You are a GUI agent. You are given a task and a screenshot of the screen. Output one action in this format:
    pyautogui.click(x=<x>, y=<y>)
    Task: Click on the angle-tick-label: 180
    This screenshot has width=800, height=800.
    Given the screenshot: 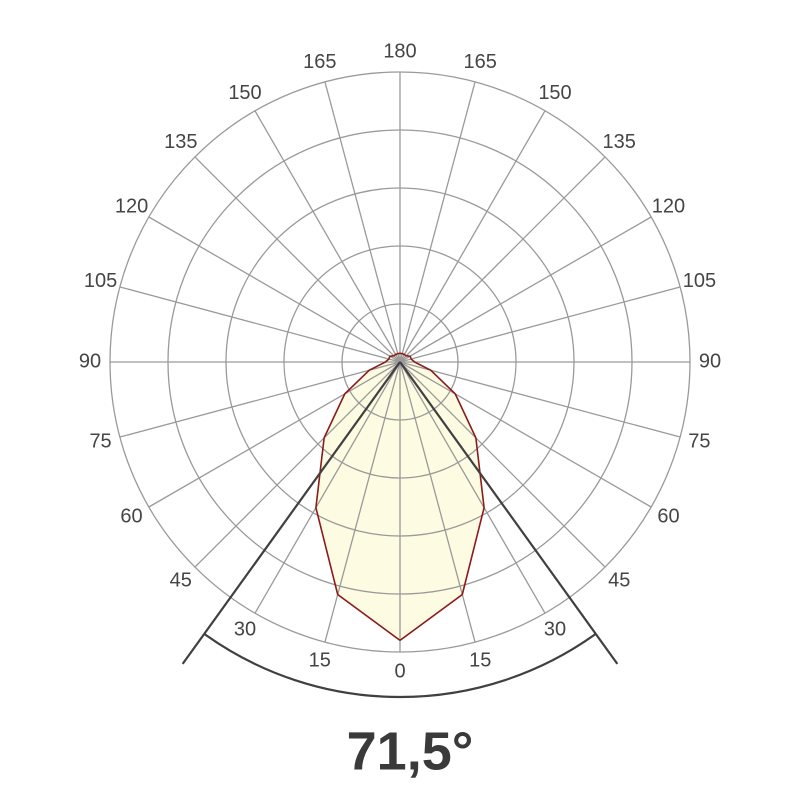 What is the action you would take?
    pyautogui.click(x=399, y=51)
    